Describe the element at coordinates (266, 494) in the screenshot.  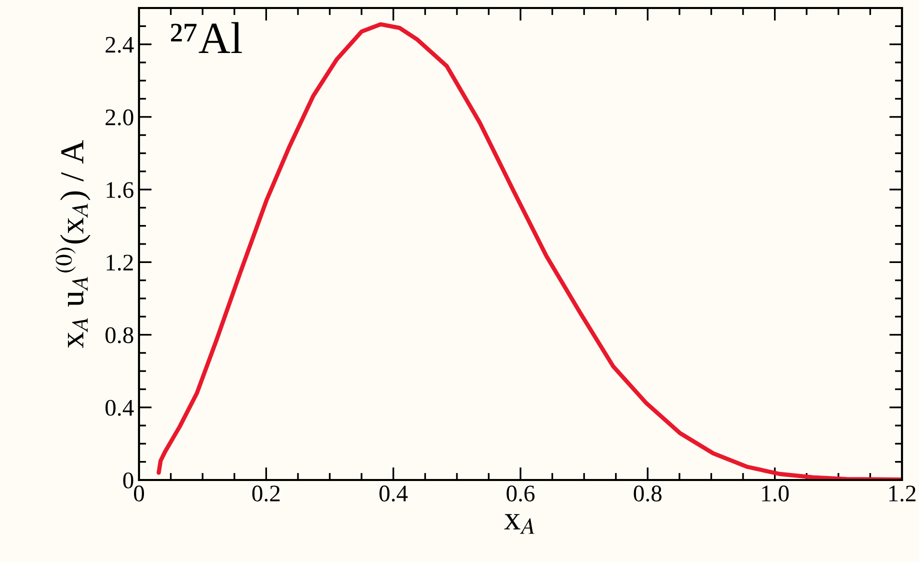
I see `x-tick-label: 0.2` at that location.